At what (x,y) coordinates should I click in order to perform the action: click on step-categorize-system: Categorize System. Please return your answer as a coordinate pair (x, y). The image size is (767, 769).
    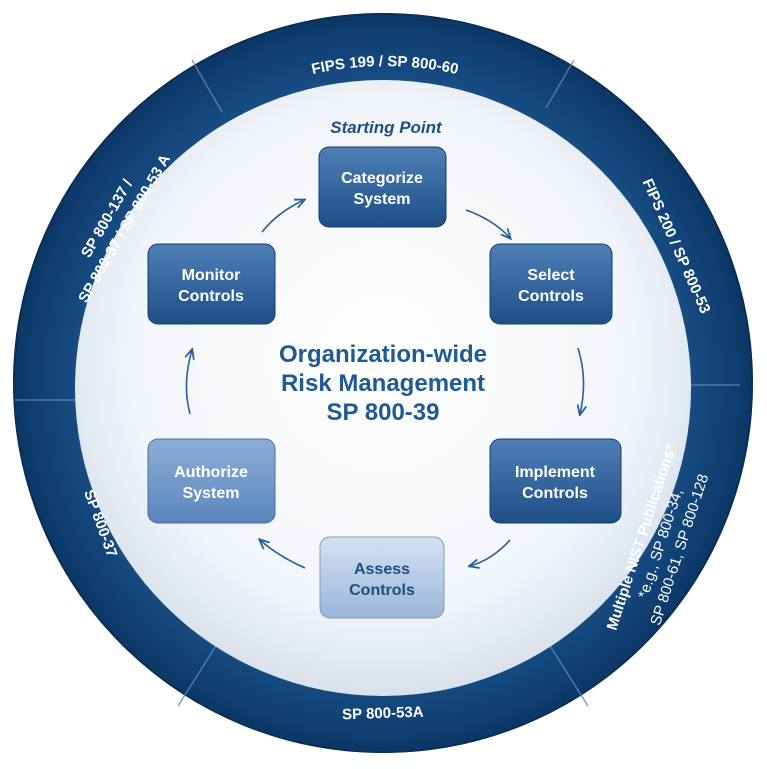
    Looking at the image, I should click on (382, 187).